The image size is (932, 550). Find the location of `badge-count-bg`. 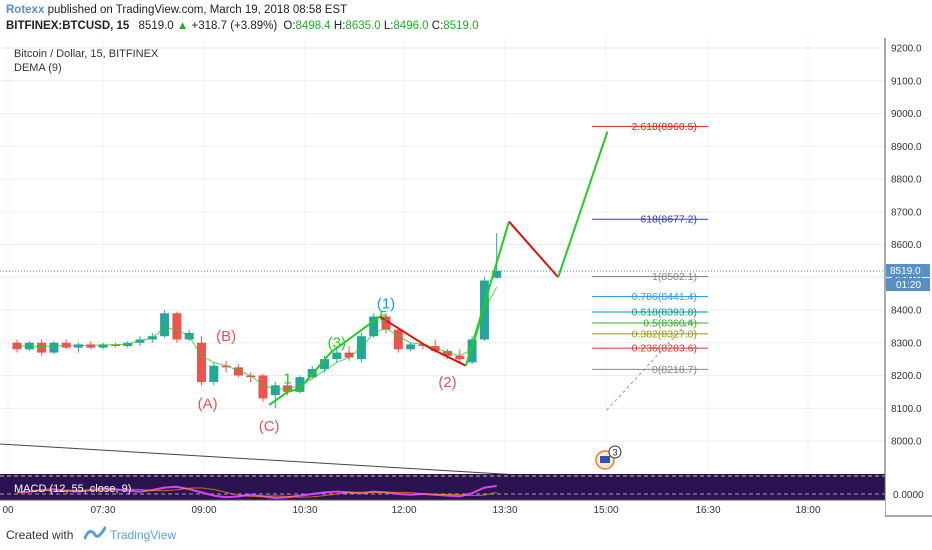

badge-count-bg is located at coordinates (615, 452).